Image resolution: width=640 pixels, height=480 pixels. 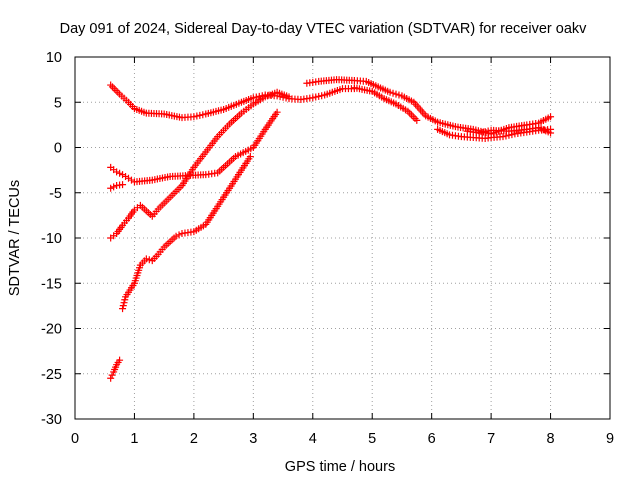 What do you see at coordinates (134, 439) in the screenshot?
I see `x-tick-label: 1` at bounding box center [134, 439].